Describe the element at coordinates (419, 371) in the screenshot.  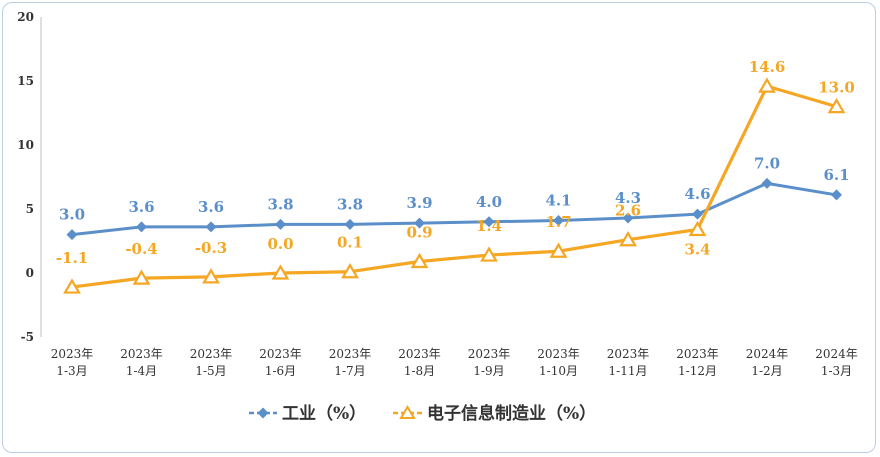
I see `x-tick-label-period: 1-8月` at that location.